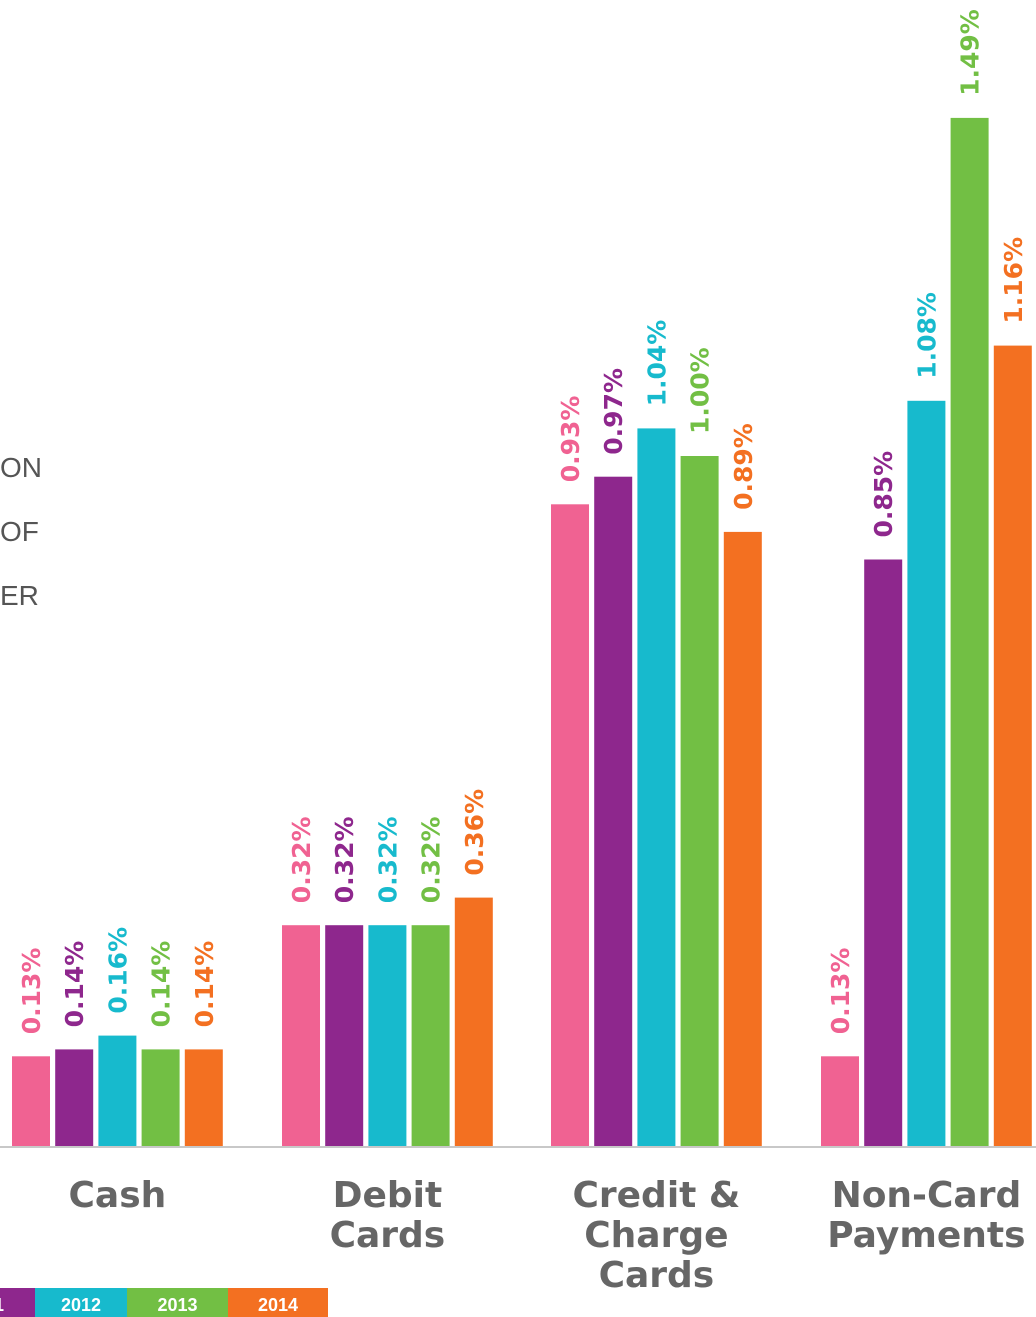 This screenshot has height=1317, width=1036. I want to click on legend-label-5: 2014, so click(278, 1305).